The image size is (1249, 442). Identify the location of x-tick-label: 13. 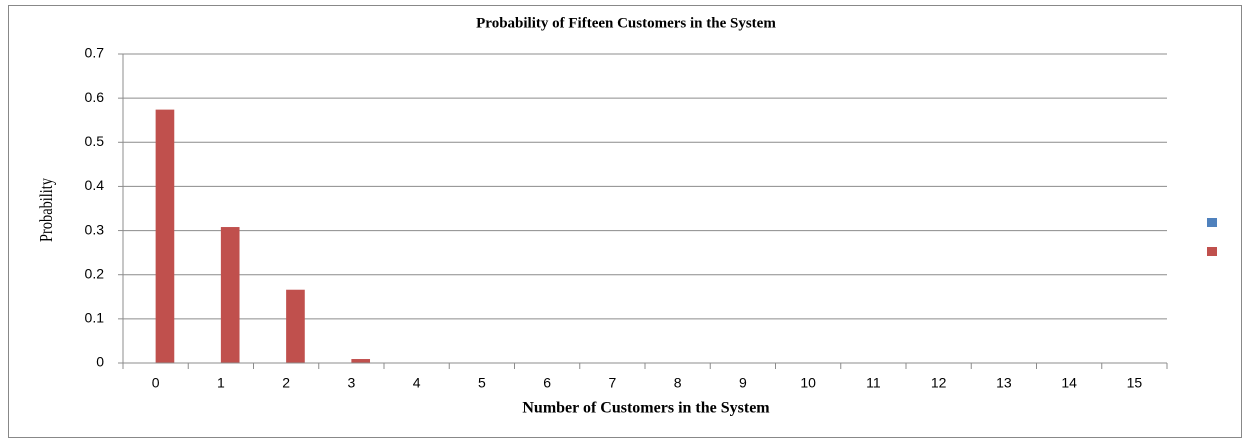
(1004, 383).